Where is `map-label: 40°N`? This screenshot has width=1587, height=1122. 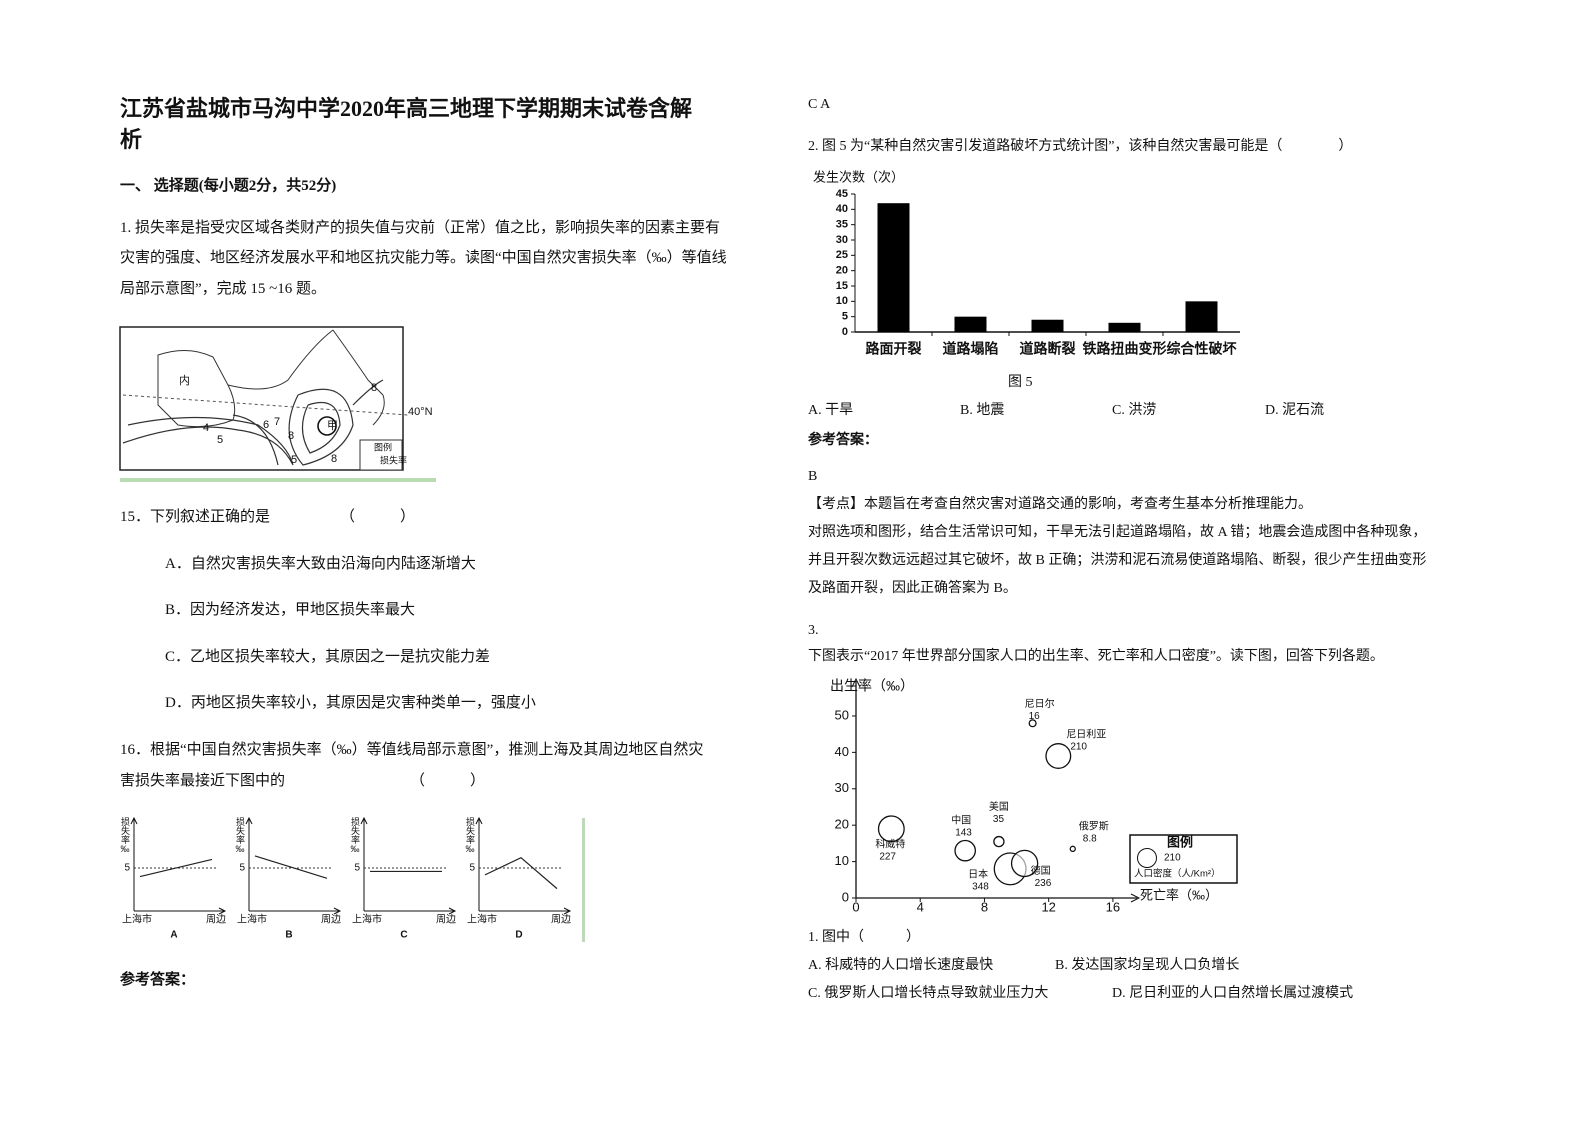
map-label: 40°N is located at coordinates (420, 412).